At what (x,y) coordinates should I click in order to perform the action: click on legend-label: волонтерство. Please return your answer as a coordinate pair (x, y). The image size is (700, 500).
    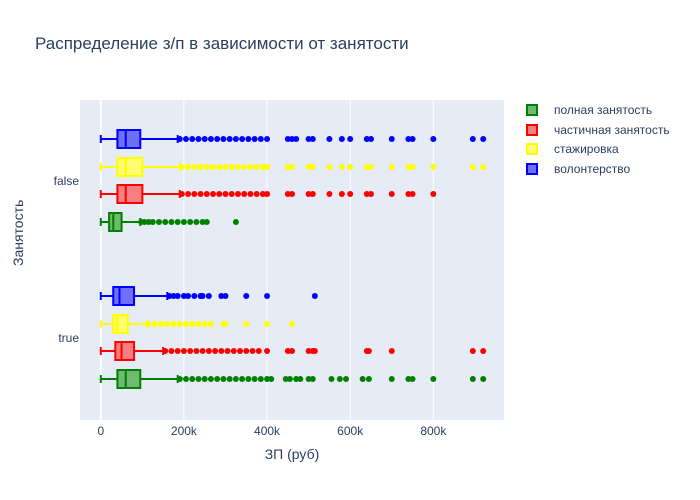
    Looking at the image, I should click on (592, 168).